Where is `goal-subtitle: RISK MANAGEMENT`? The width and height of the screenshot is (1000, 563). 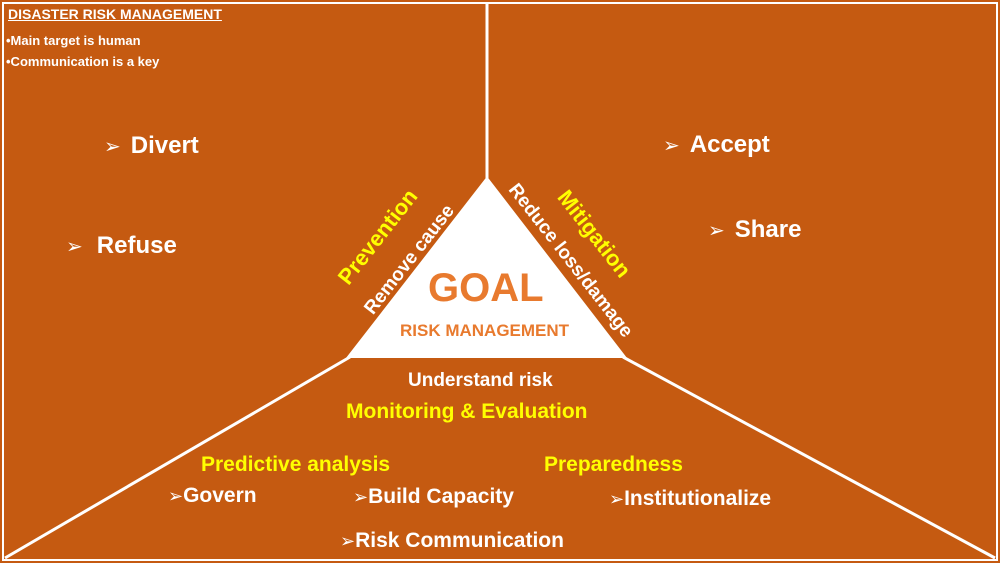
goal-subtitle: RISK MANAGEMENT is located at coordinates (485, 330).